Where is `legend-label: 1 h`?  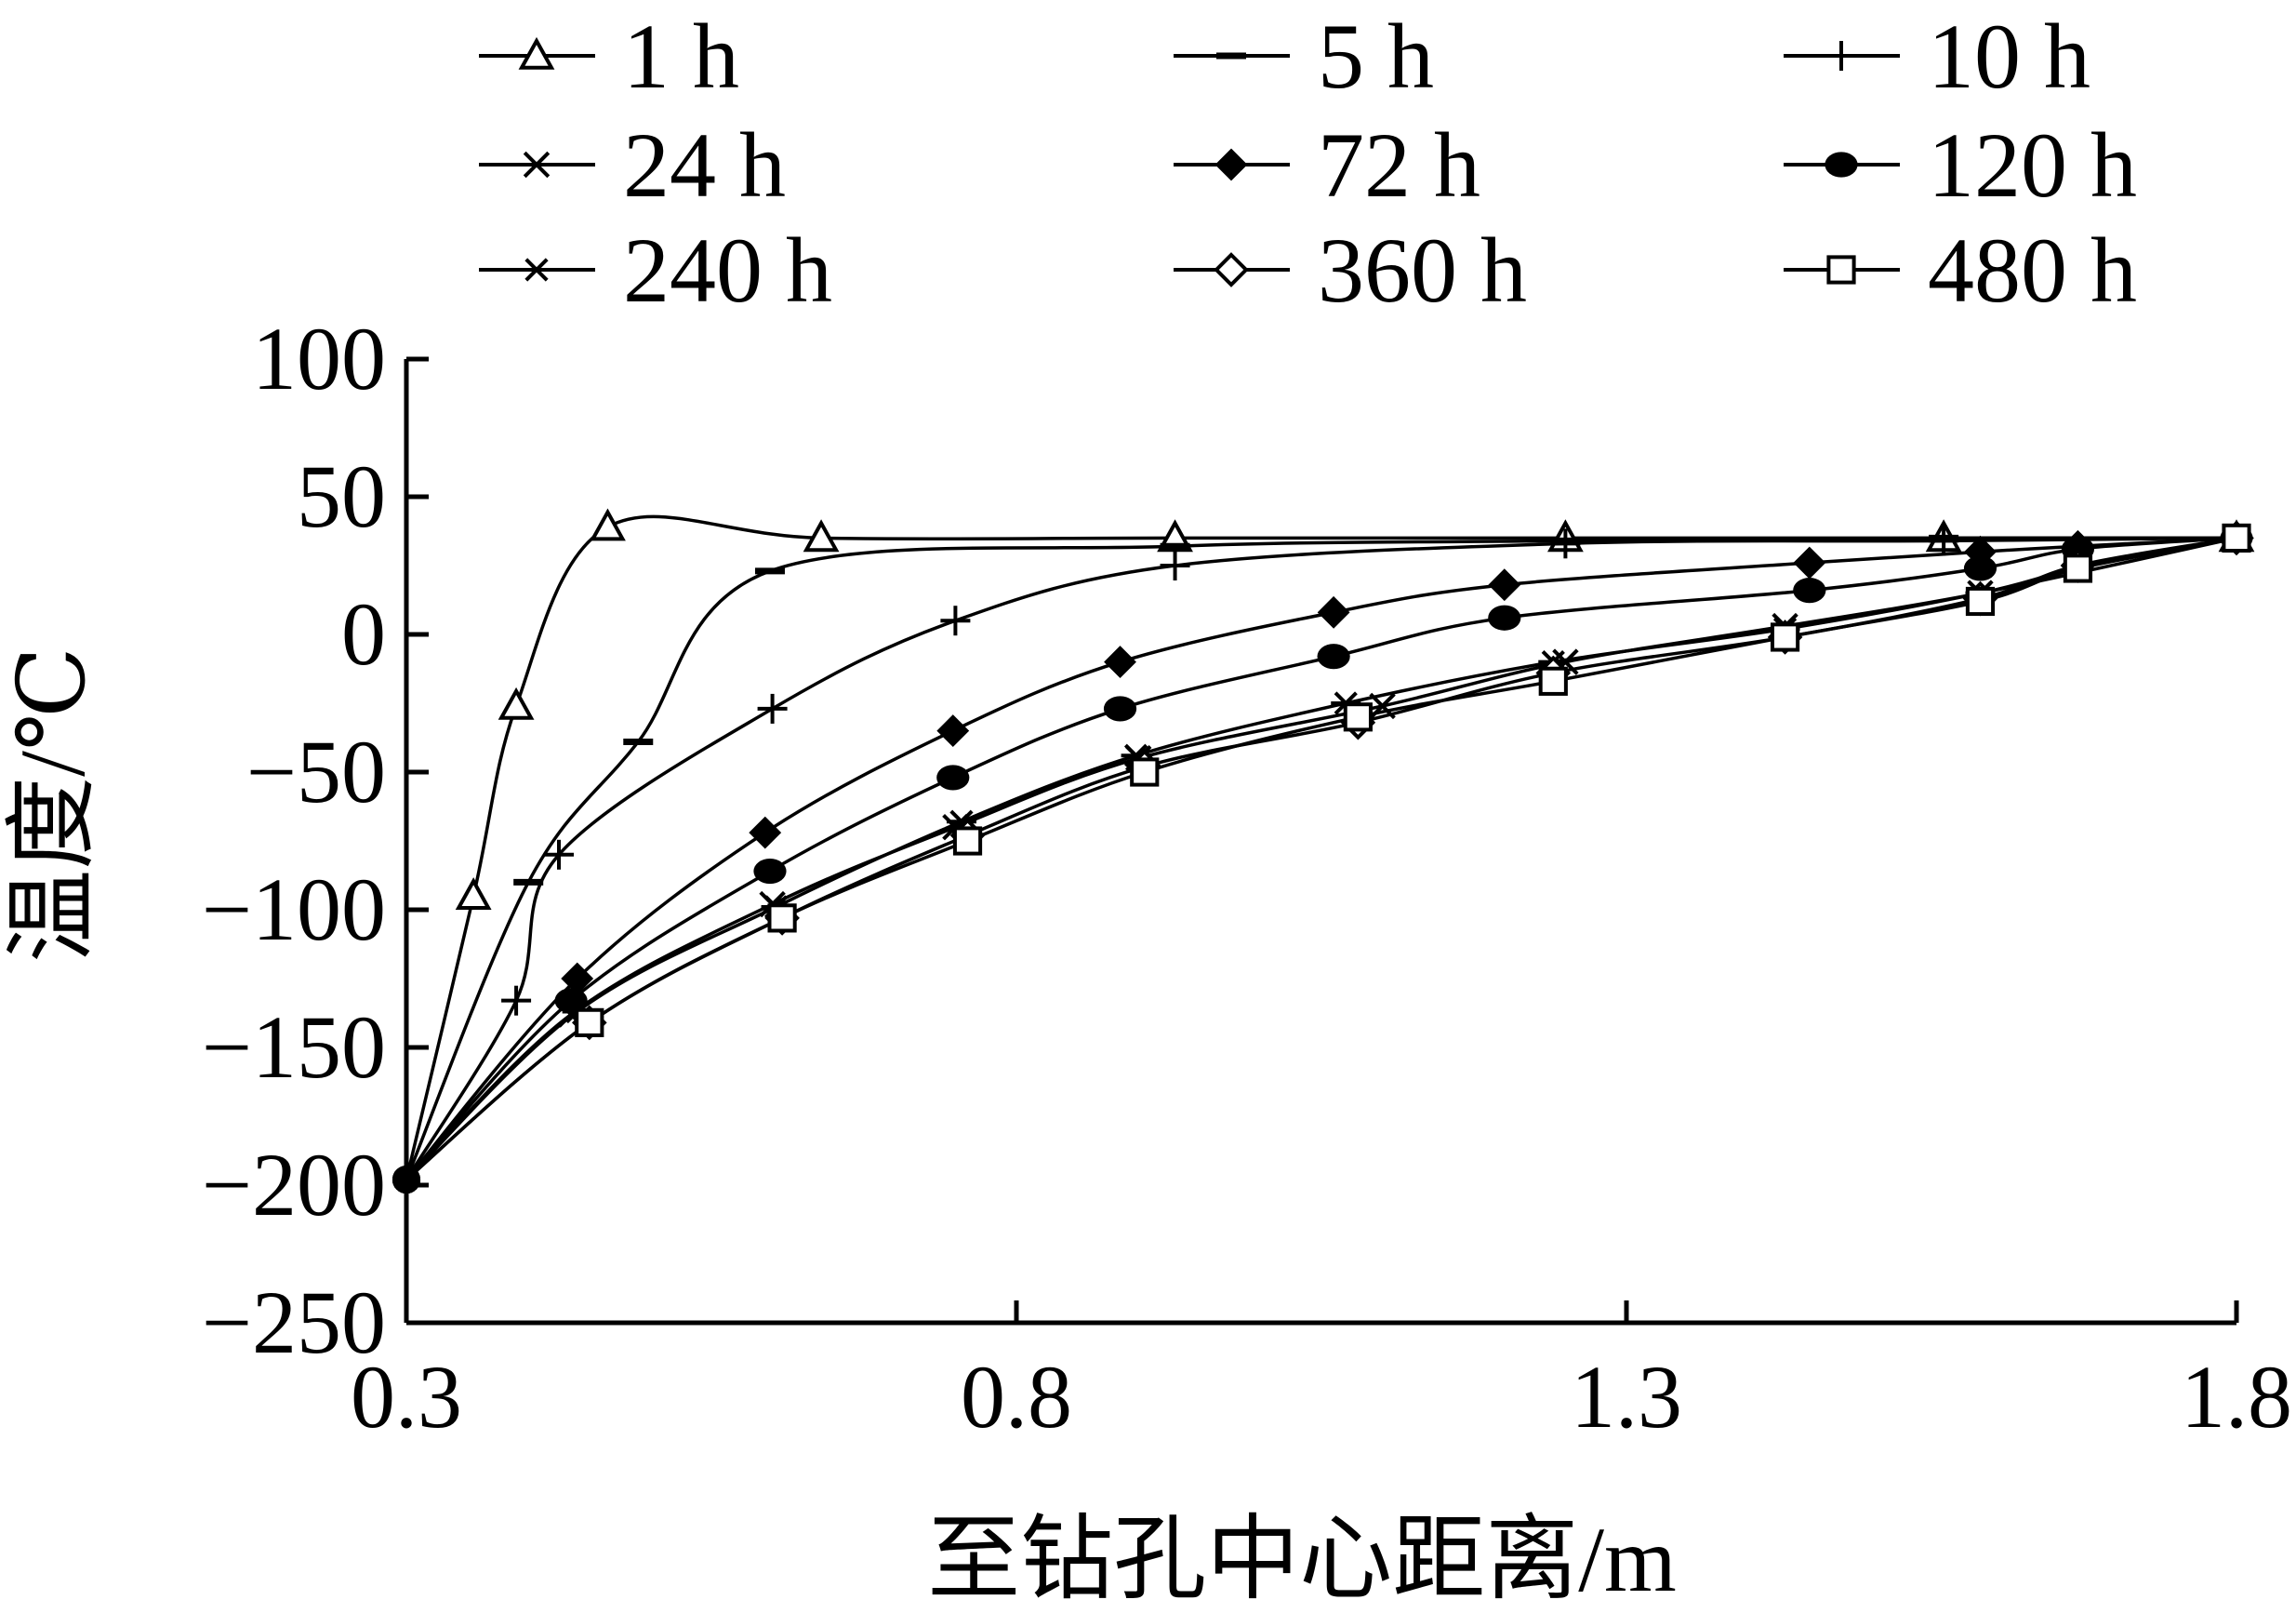
legend-label: 1 h is located at coordinates (681, 56).